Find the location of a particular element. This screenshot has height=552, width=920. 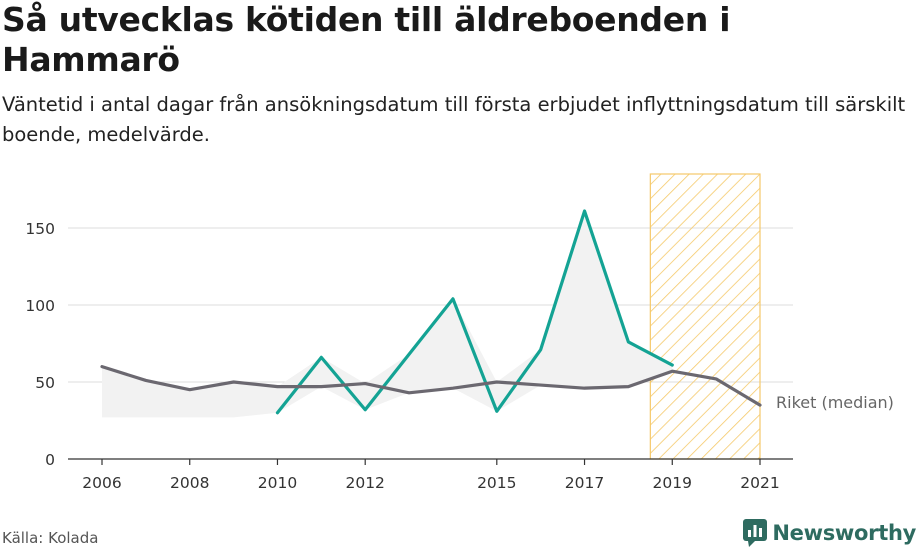

x-tick-label: 2015 is located at coordinates (496, 483).